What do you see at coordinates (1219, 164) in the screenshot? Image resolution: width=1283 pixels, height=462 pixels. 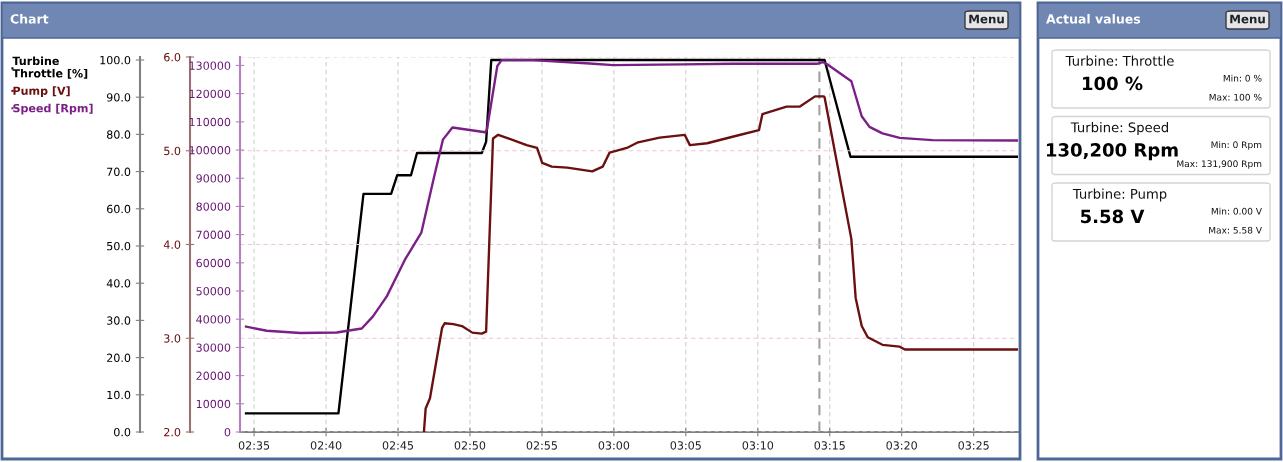 I see `text: Max: 131,900 Rpm` at bounding box center [1219, 164].